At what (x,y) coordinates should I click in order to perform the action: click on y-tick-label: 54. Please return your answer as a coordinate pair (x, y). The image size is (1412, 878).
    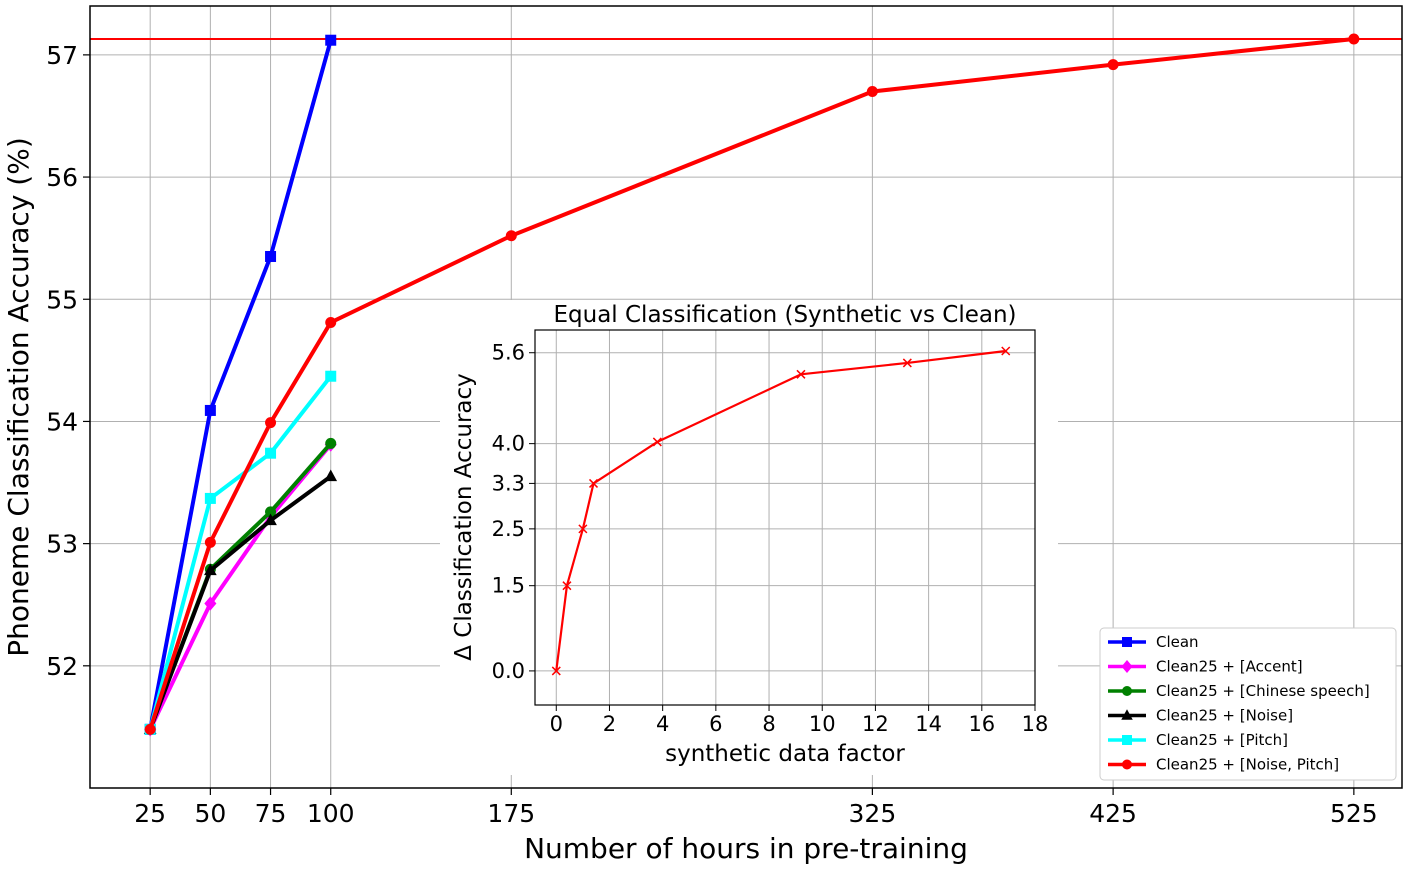
    Looking at the image, I should click on (62, 421).